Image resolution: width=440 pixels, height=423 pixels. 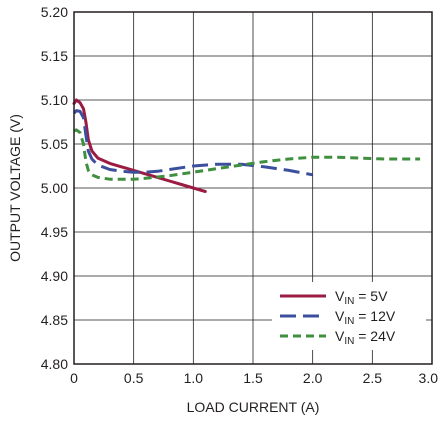 What do you see at coordinates (54, 276) in the screenshot?
I see `y-tick-label: 4.90` at bounding box center [54, 276].